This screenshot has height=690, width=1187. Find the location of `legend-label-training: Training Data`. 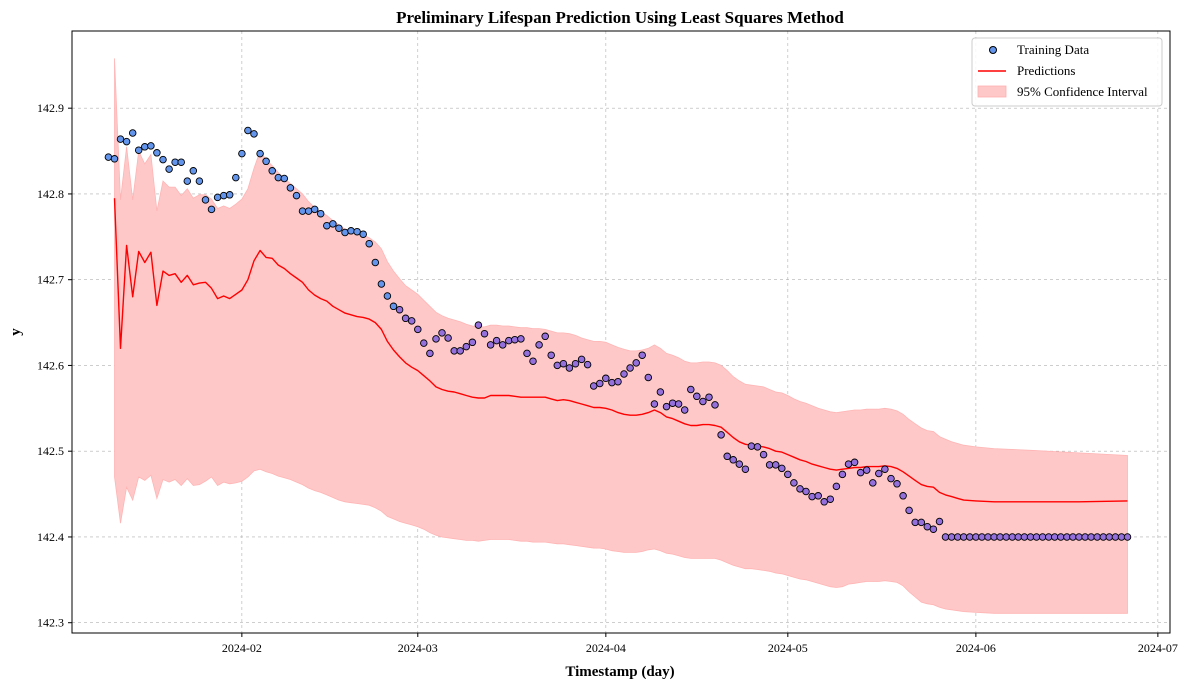

legend-label-training: Training Data is located at coordinates (1053, 49).